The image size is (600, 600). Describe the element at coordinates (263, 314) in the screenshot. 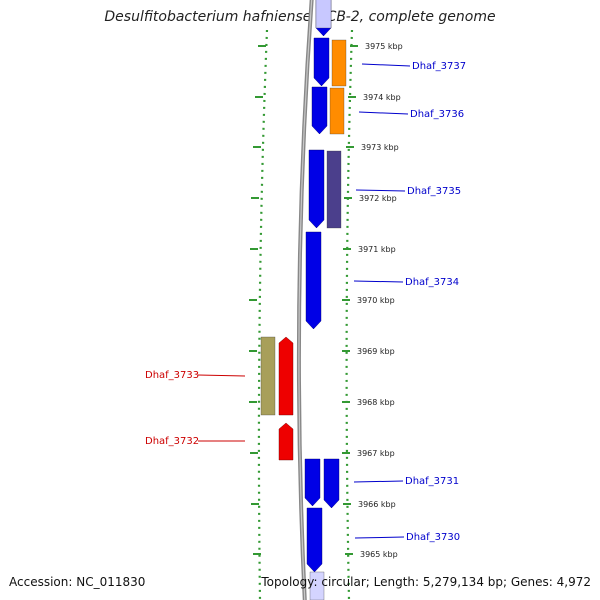

I see `ruler-left` at that location.